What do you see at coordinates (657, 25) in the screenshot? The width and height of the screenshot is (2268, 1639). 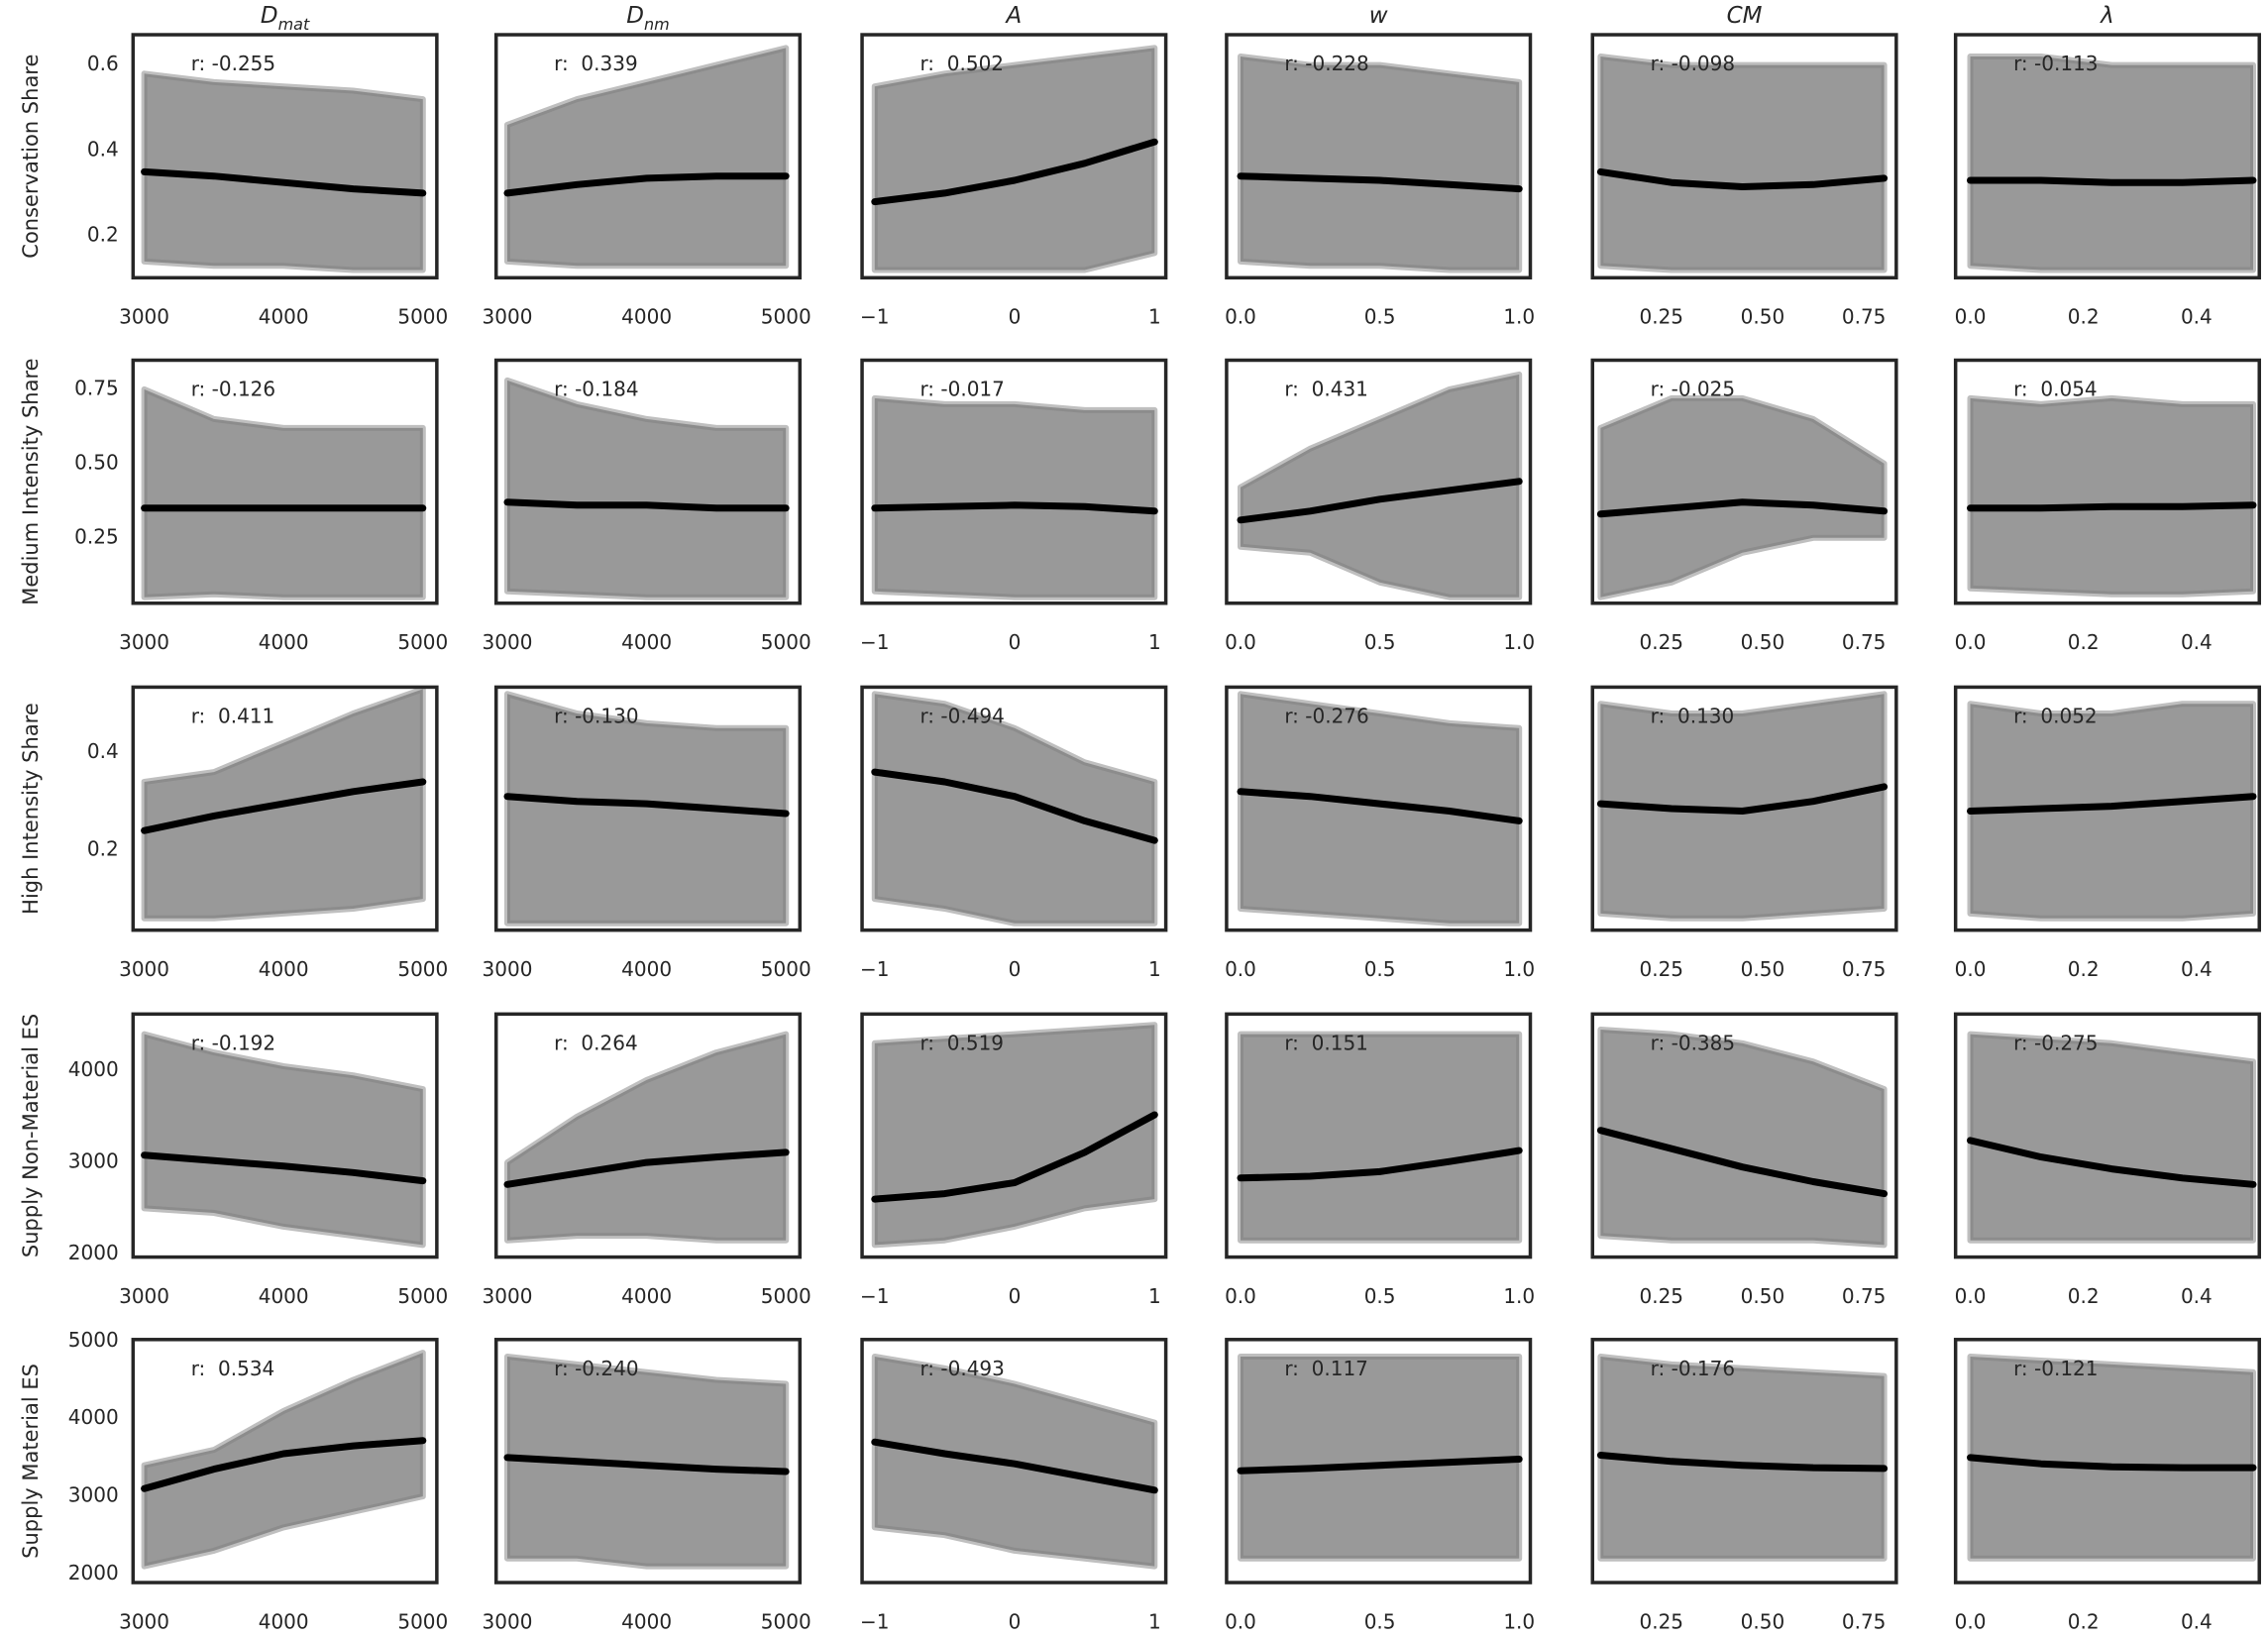 I see `title-subscript: nm` at bounding box center [657, 25].